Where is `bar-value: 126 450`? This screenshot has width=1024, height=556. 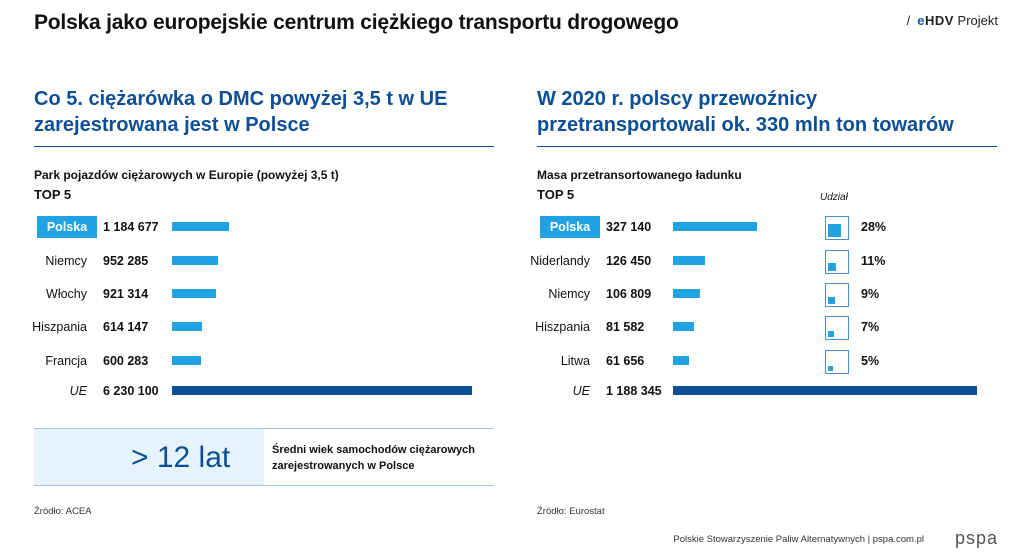
bar-value: 126 450 is located at coordinates (629, 261).